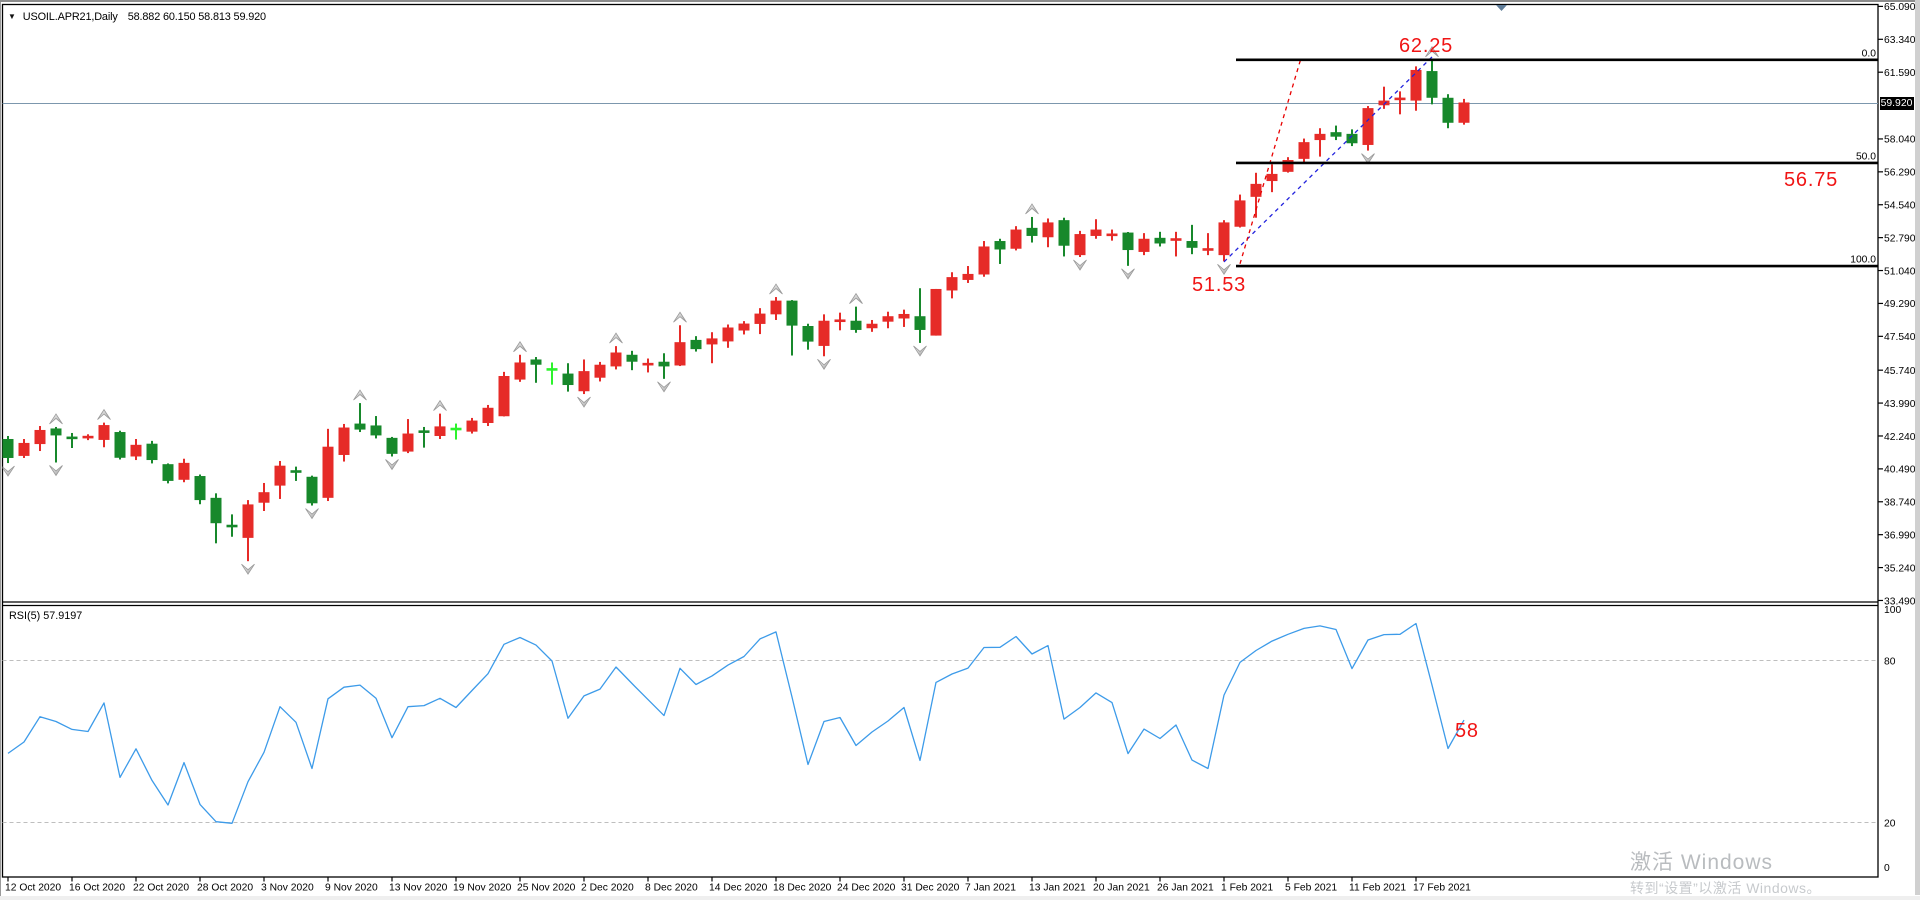 Image resolution: width=1920 pixels, height=900 pixels. What do you see at coordinates (1917, 447) in the screenshot?
I see `window-right-edge` at bounding box center [1917, 447].